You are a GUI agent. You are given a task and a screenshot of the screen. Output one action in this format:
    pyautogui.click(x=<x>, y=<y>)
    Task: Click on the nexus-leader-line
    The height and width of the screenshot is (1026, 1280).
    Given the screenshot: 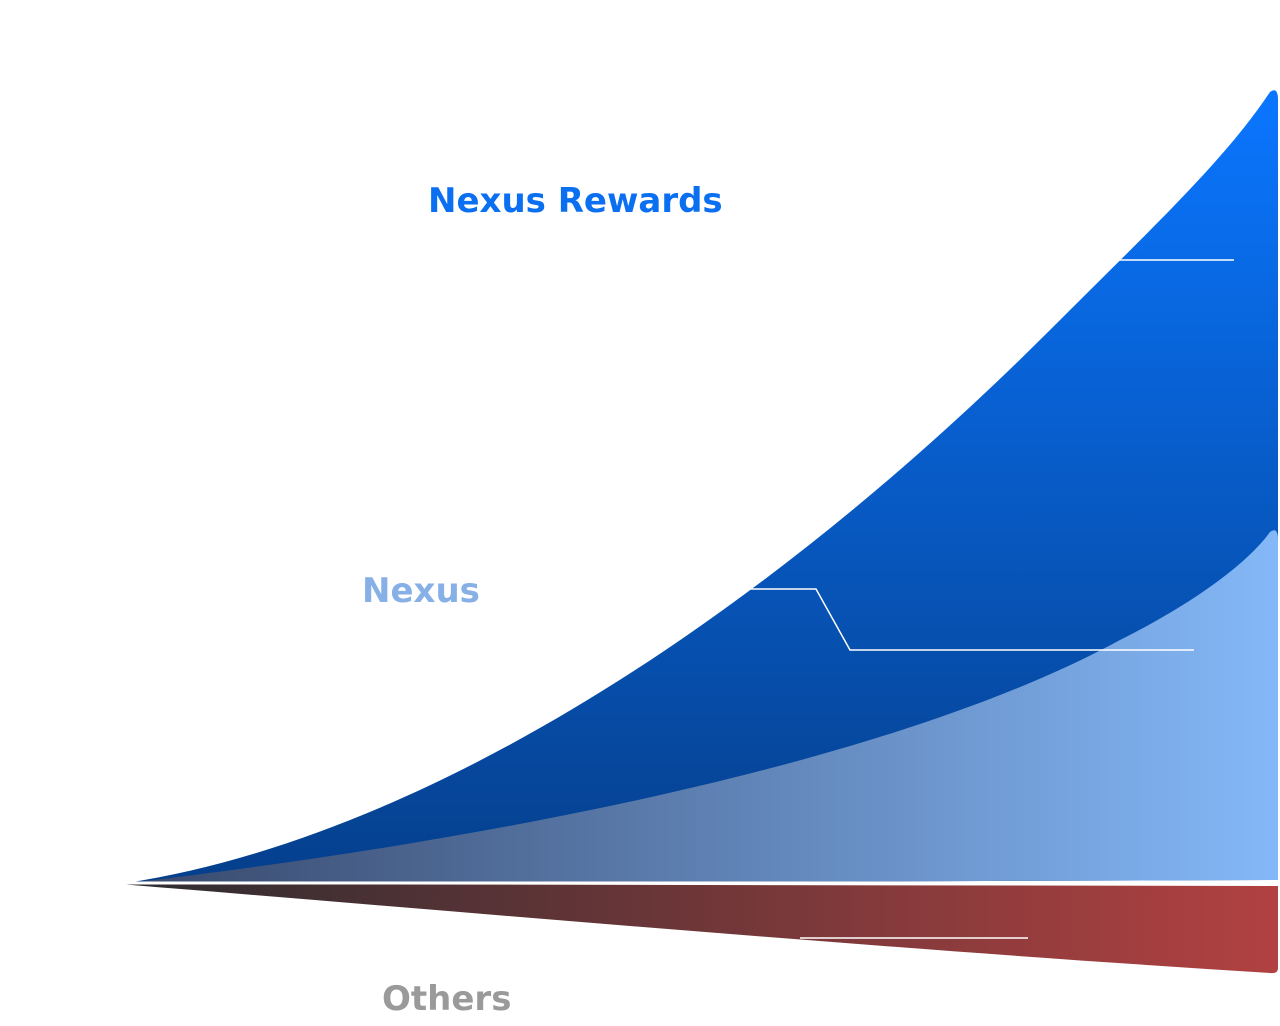 What is the action you would take?
    pyautogui.click(x=953, y=619)
    